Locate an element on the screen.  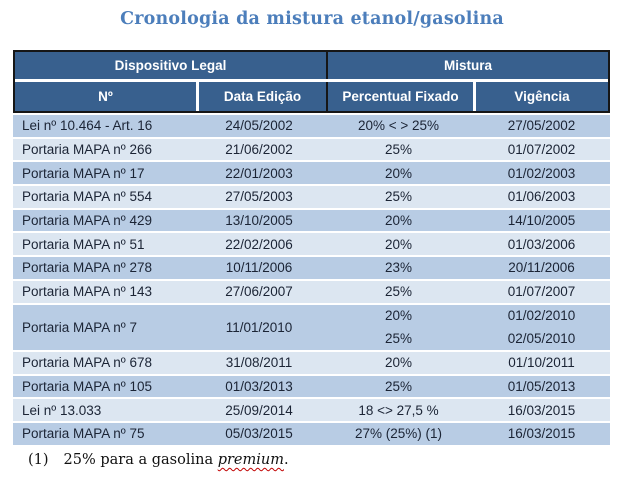
column-header-data-edicao: Data Edição is located at coordinates (261, 96).